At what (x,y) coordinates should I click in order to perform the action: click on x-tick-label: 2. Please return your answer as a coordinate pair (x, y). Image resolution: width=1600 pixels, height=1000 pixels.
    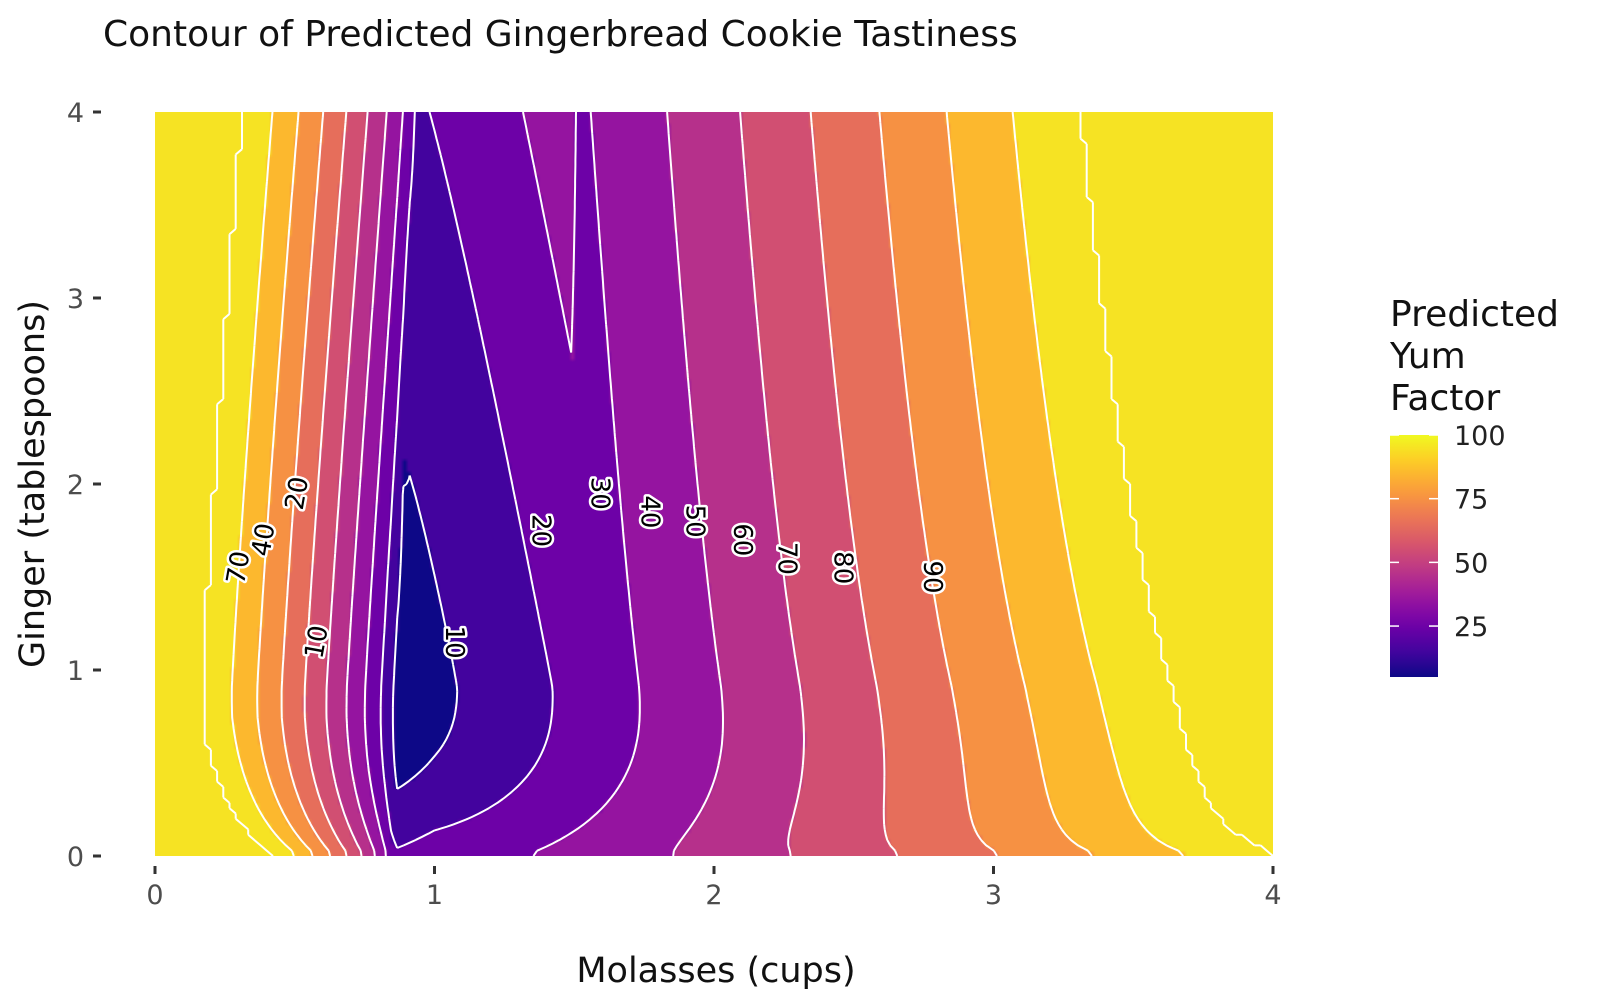
    Looking at the image, I should click on (713, 895).